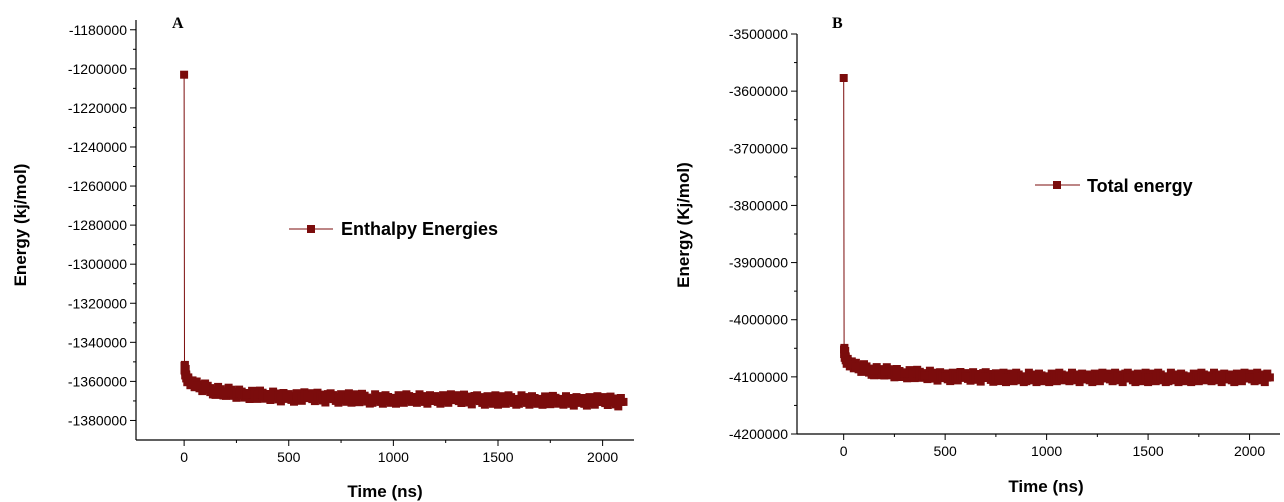 This screenshot has width=1284, height=502. Describe the element at coordinates (184, 457) in the screenshot. I see `panel-a-x-tick-label: 0` at that location.